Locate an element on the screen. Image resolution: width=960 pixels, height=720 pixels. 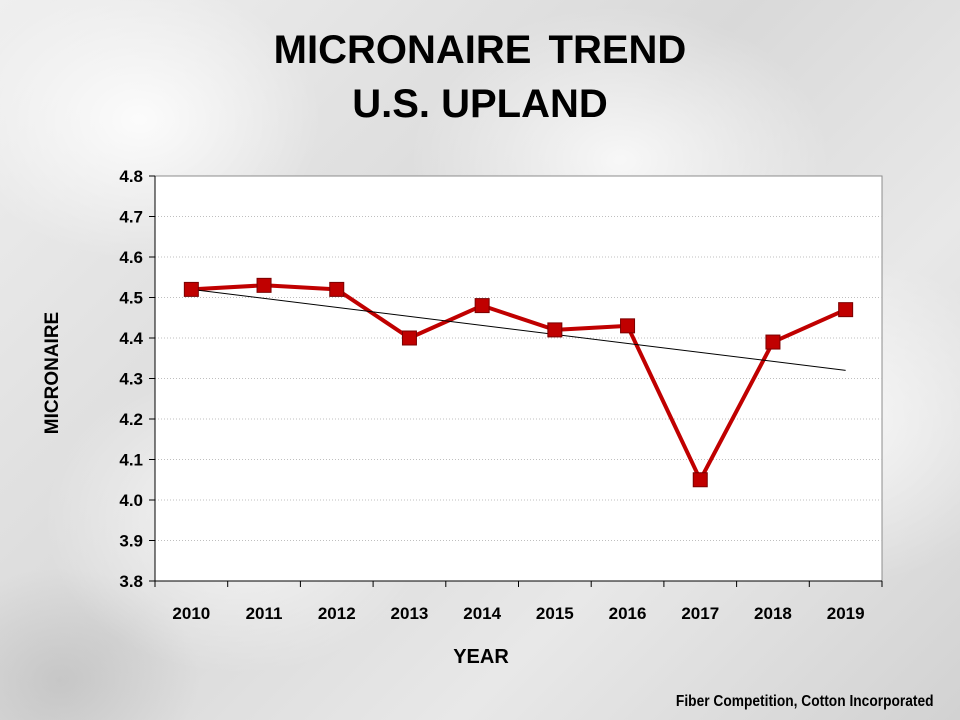
y-tick-label: 4.4 is located at coordinates (131, 338).